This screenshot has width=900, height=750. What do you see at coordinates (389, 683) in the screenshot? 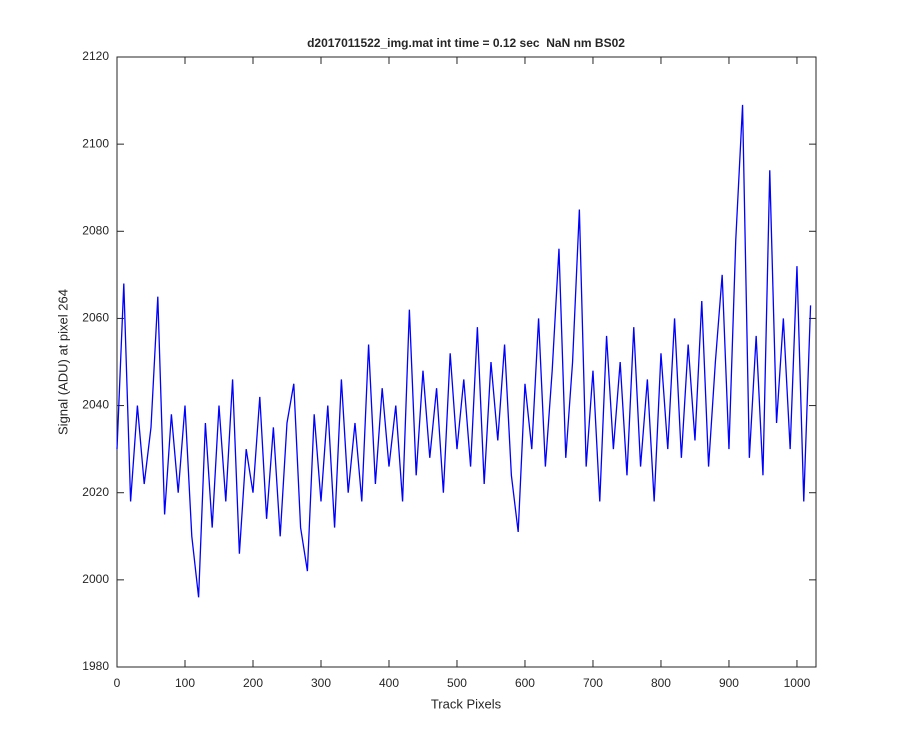
I see `x-tick-label: 400` at bounding box center [389, 683].